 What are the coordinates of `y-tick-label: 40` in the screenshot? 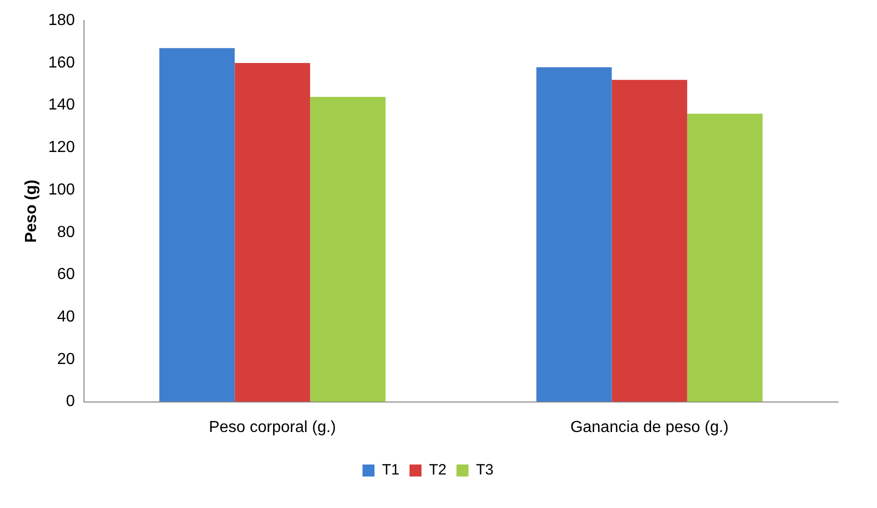 It's located at (66, 317).